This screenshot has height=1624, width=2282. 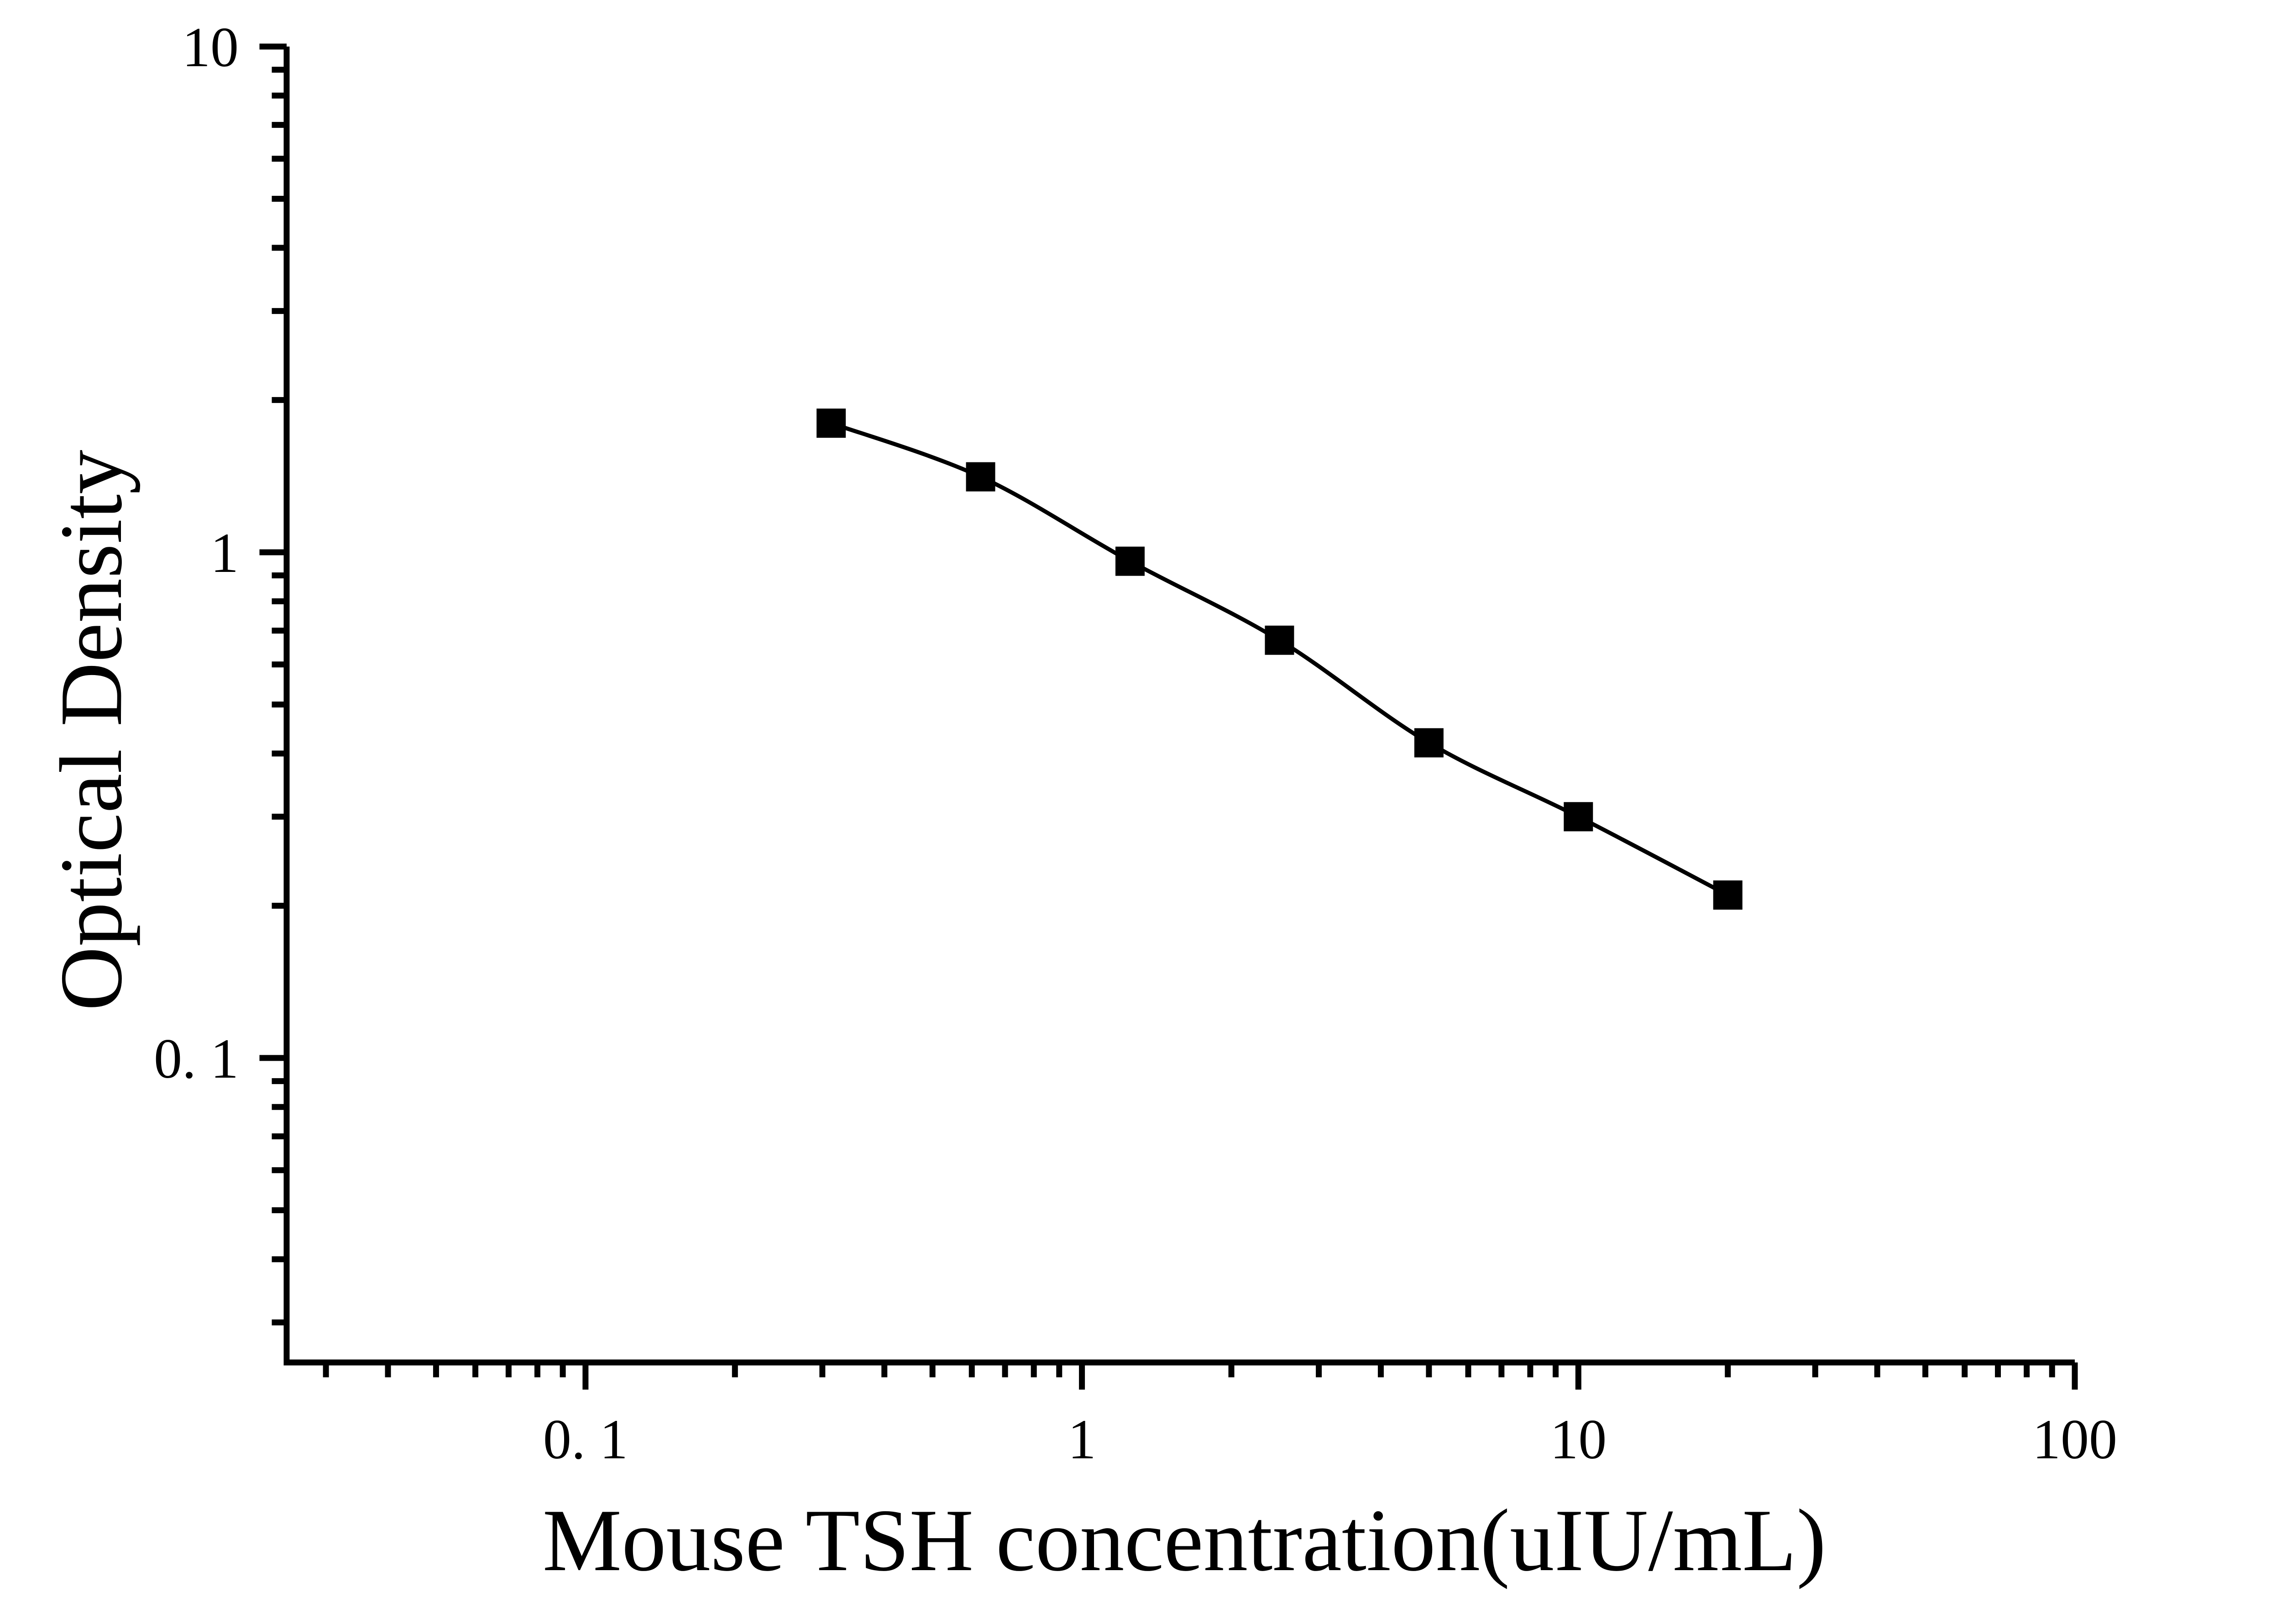 What do you see at coordinates (1184, 1540) in the screenshot?
I see `x-axis-title: Mouse TSH concentration(uIU/mL)` at bounding box center [1184, 1540].